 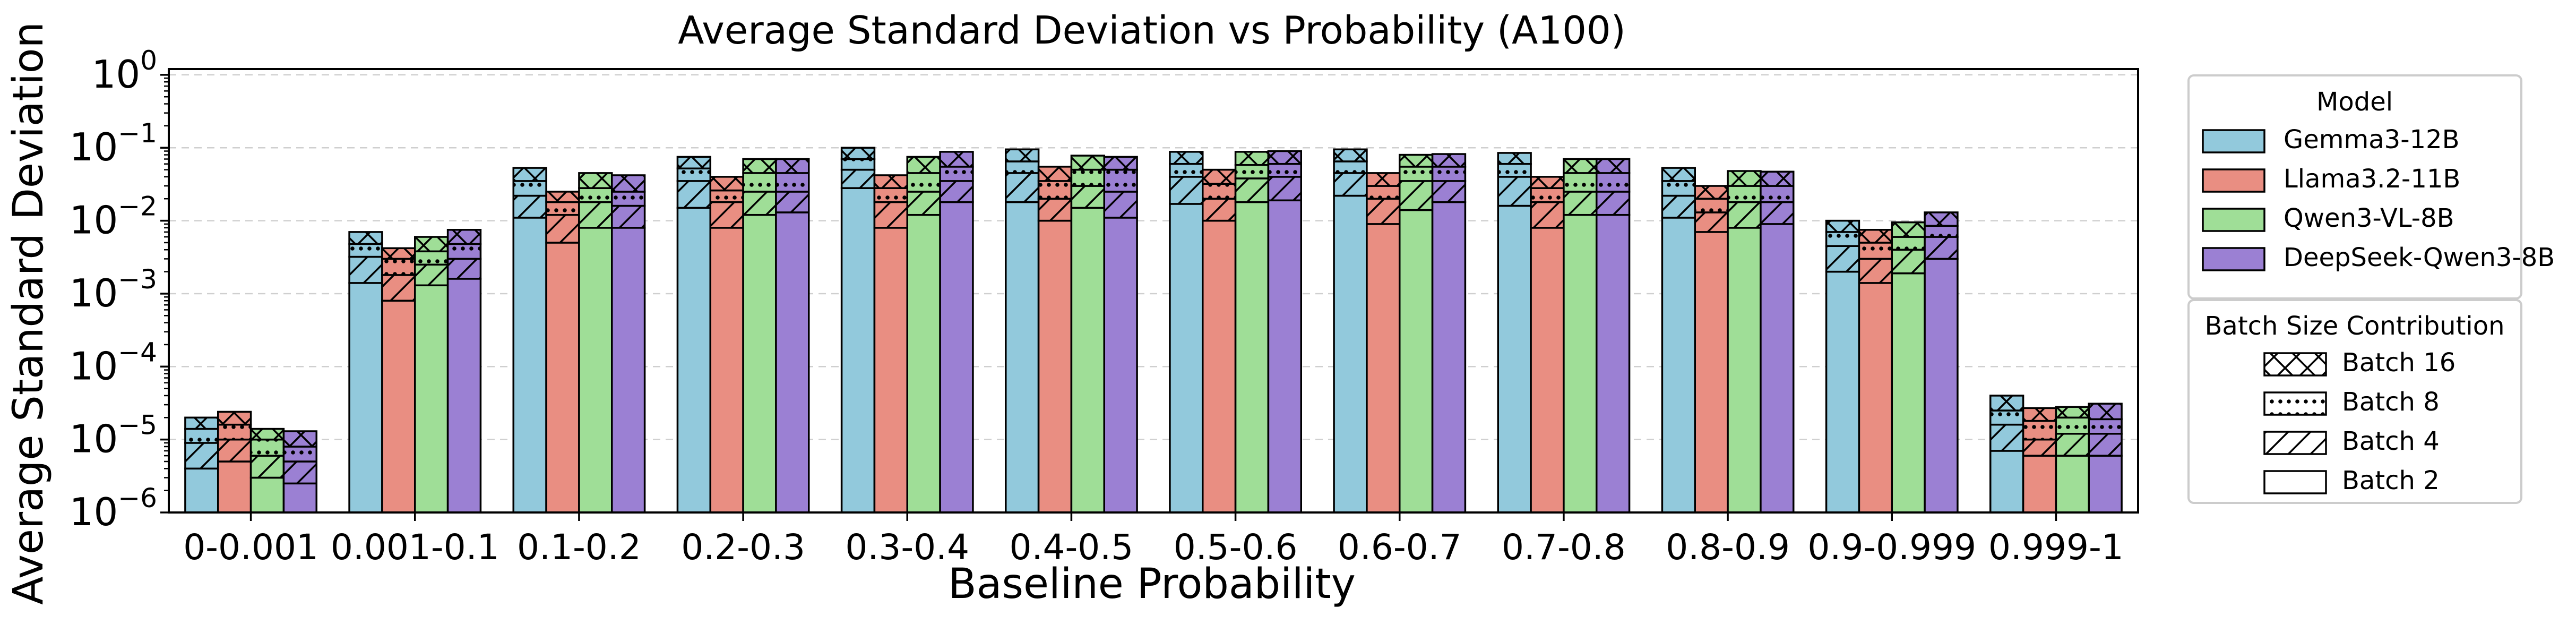 What do you see at coordinates (2354, 326) in the screenshot?
I see `legend-batches-title: Batch Size Contribution` at bounding box center [2354, 326].